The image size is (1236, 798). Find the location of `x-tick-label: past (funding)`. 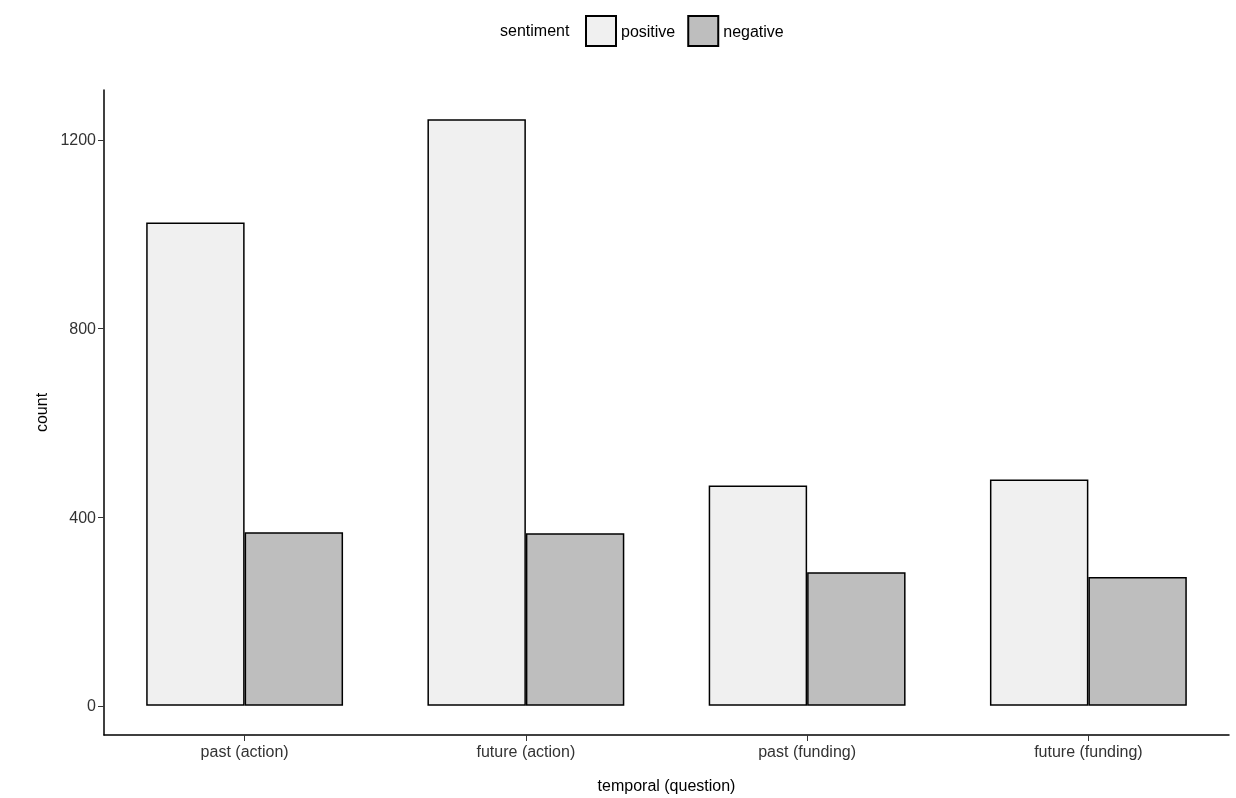

x-tick-label: past (funding) is located at coordinates (807, 751).